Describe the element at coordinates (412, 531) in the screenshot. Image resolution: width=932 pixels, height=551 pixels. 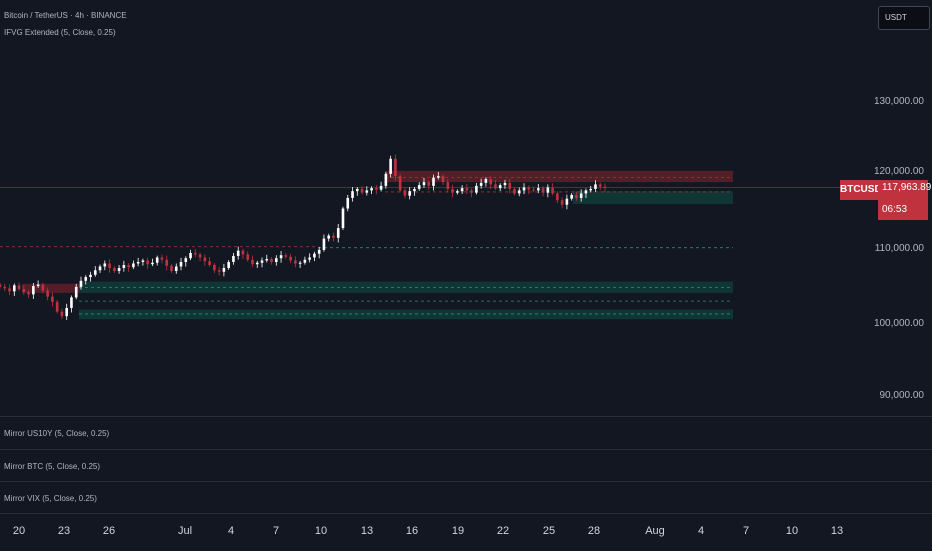
I see `time-tick: 16` at that location.